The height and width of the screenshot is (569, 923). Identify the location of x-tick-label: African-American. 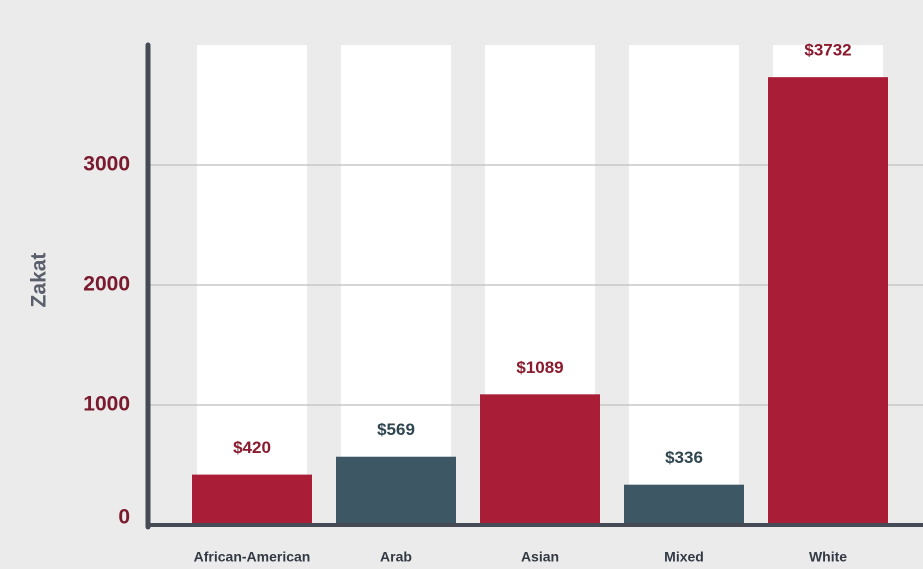
(252, 557).